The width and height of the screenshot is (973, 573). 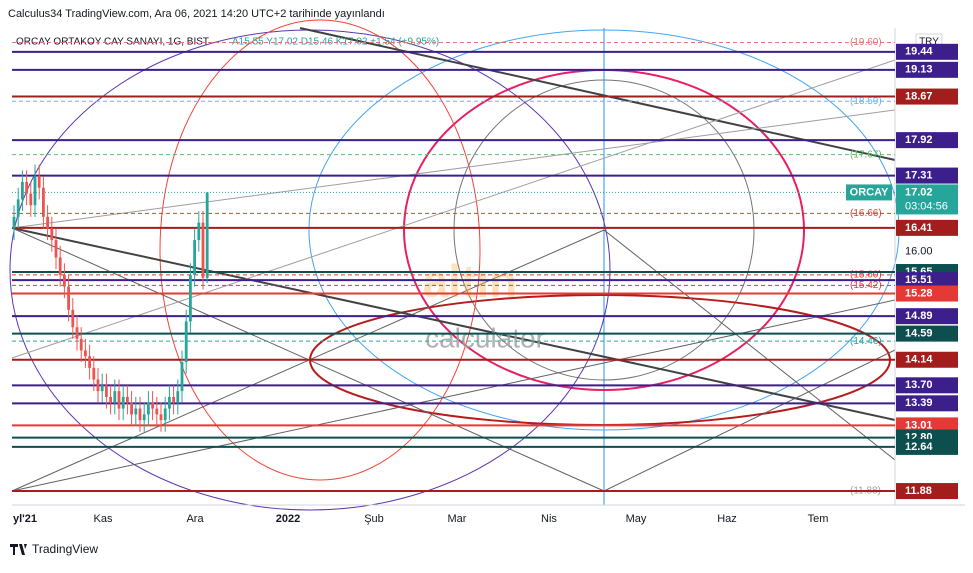 I want to click on level-label: (18.59), so click(x=866, y=101).